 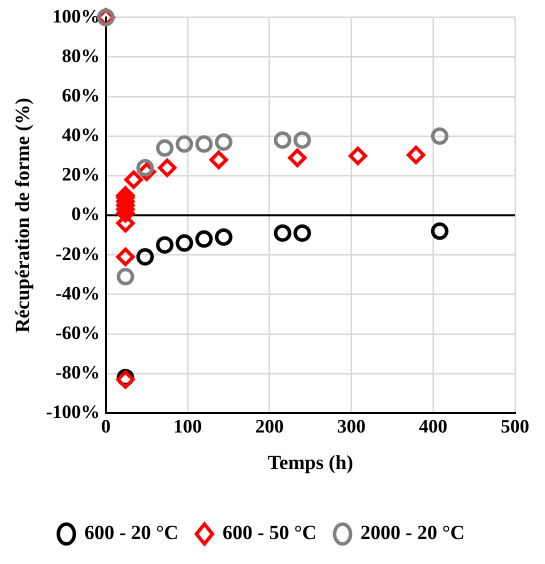 What do you see at coordinates (311, 463) in the screenshot?
I see `x-axis-title: Temps (h)` at bounding box center [311, 463].